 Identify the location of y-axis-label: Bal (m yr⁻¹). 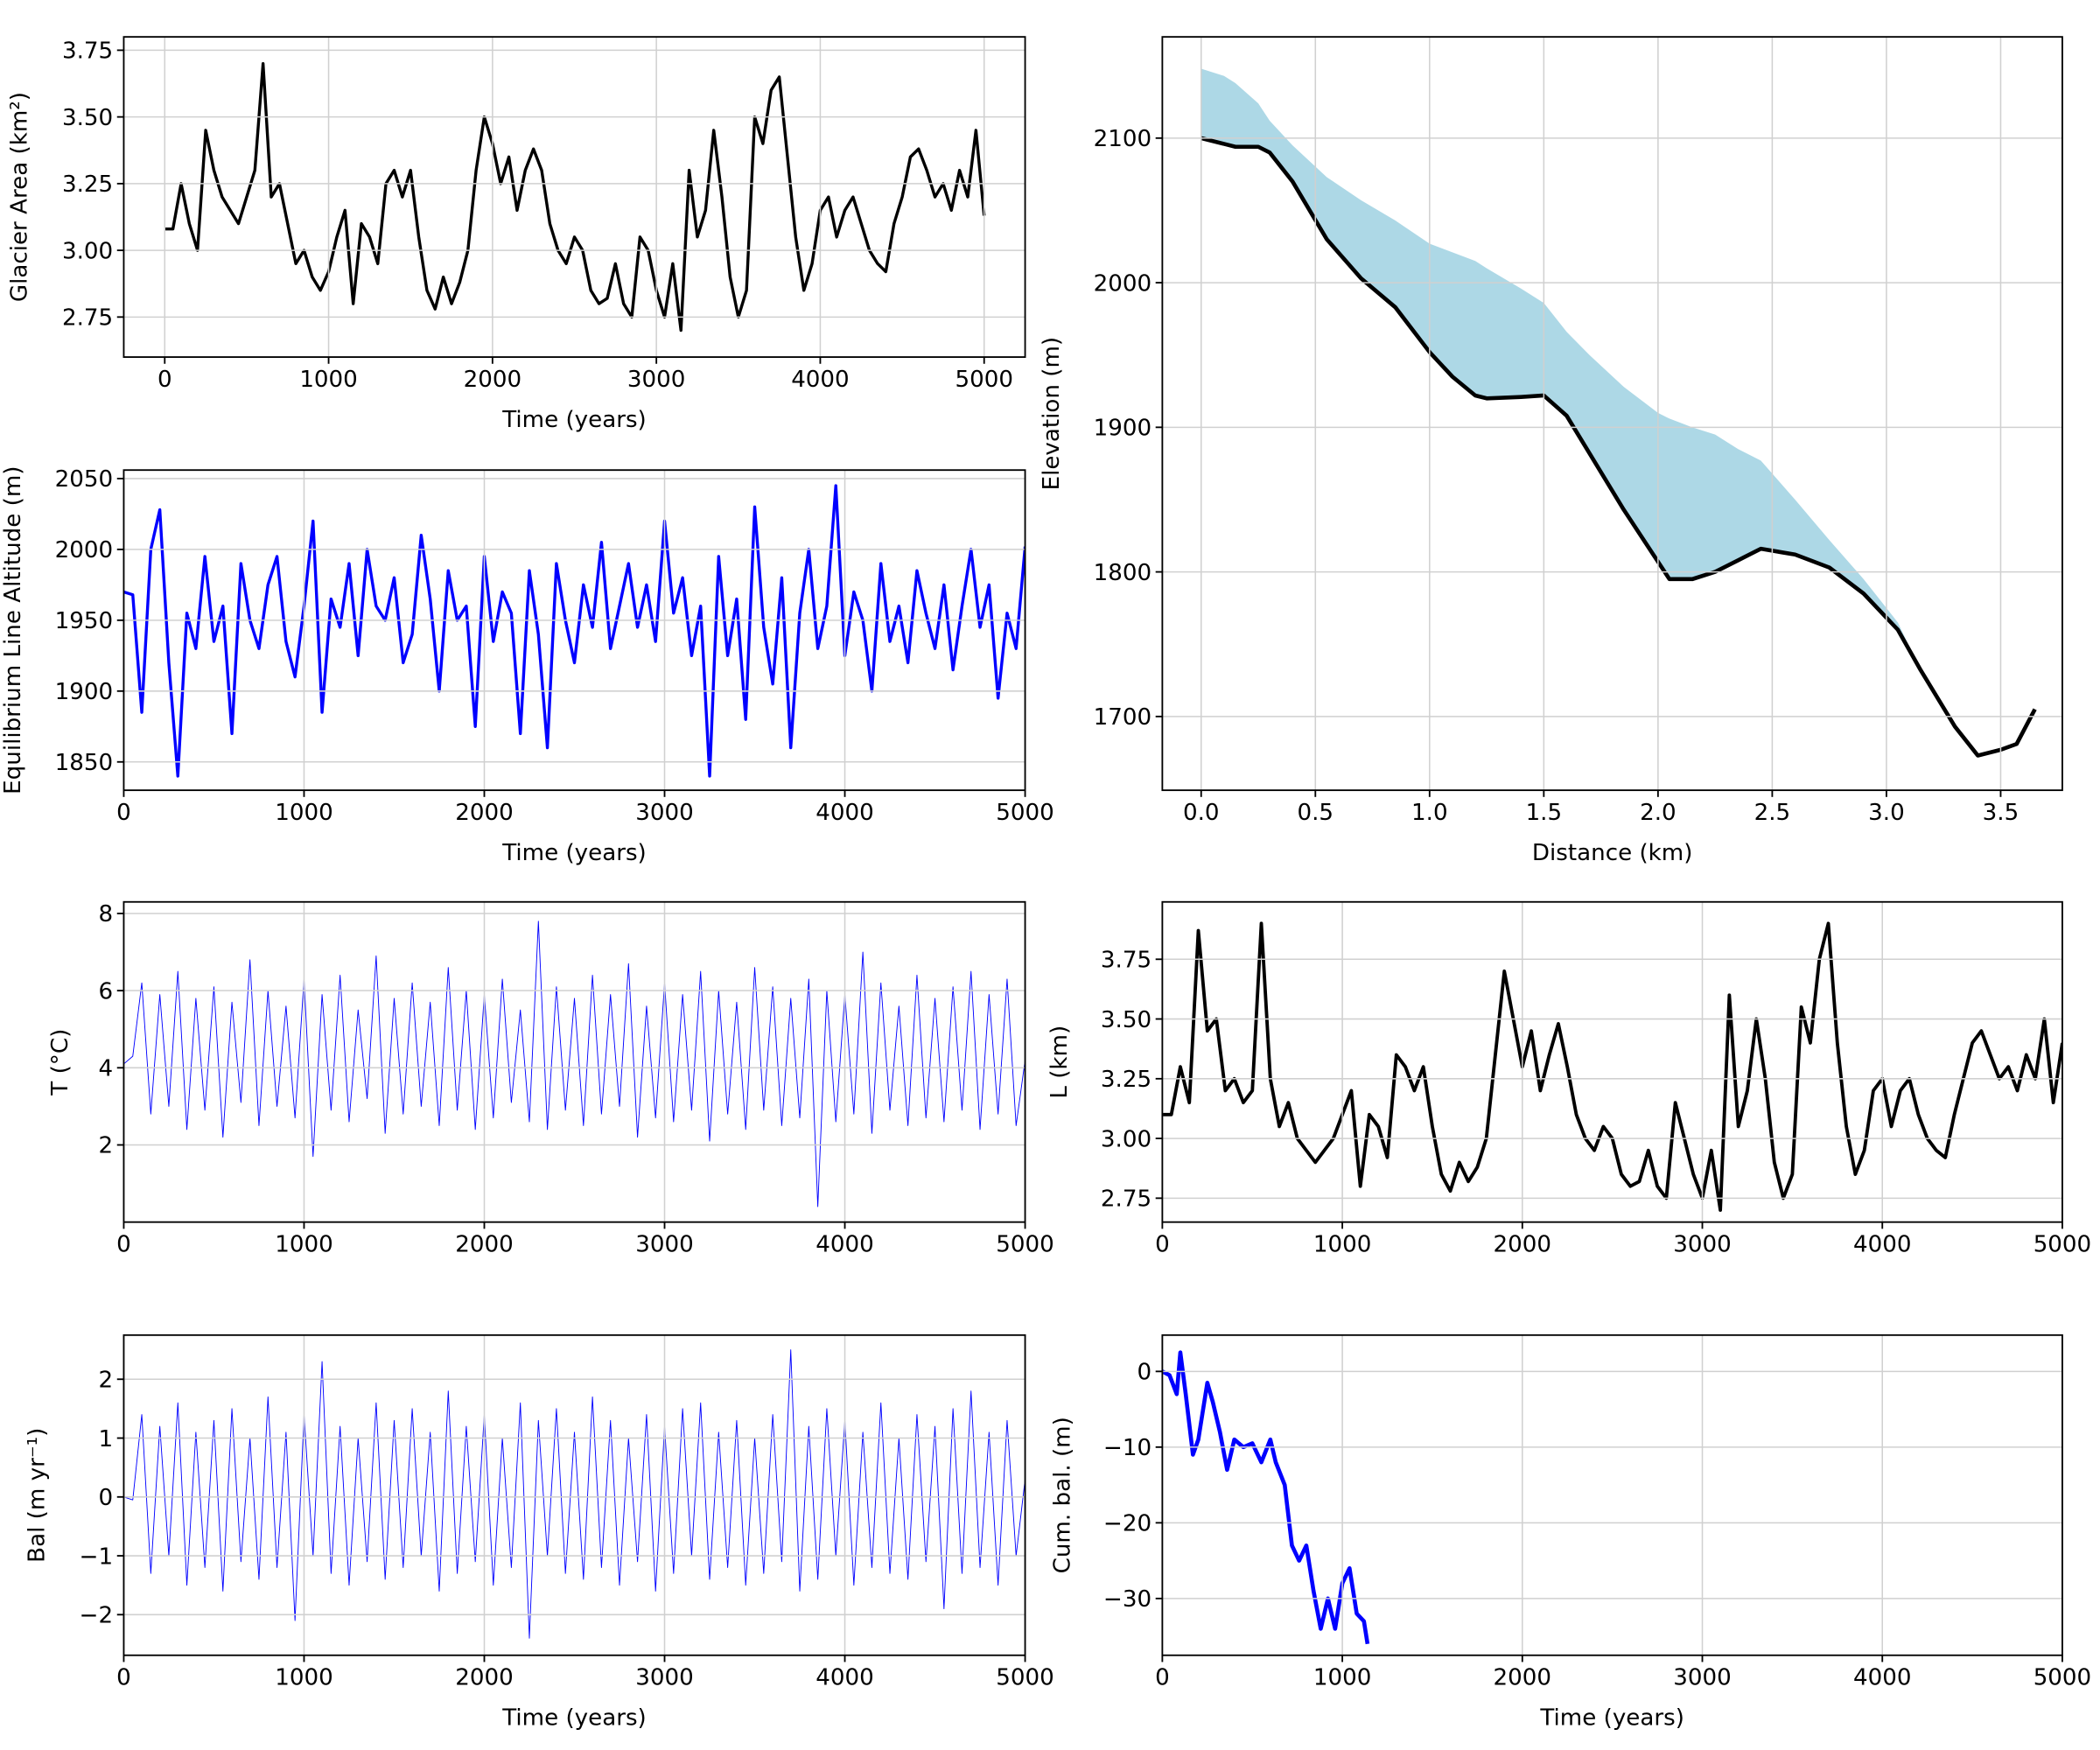
(37, 1495).